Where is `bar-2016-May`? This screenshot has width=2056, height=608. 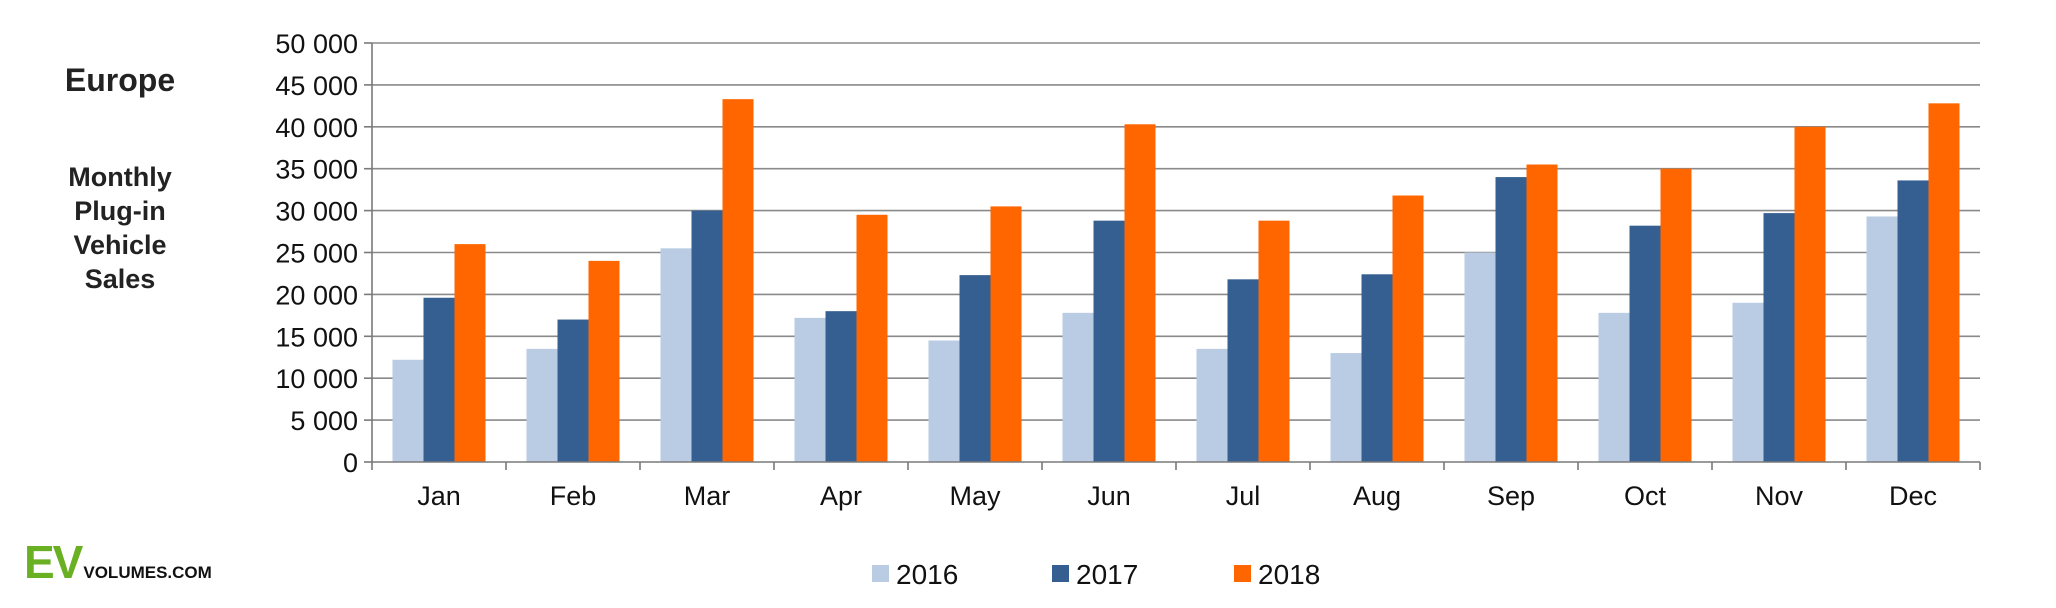
bar-2016-May is located at coordinates (944, 401).